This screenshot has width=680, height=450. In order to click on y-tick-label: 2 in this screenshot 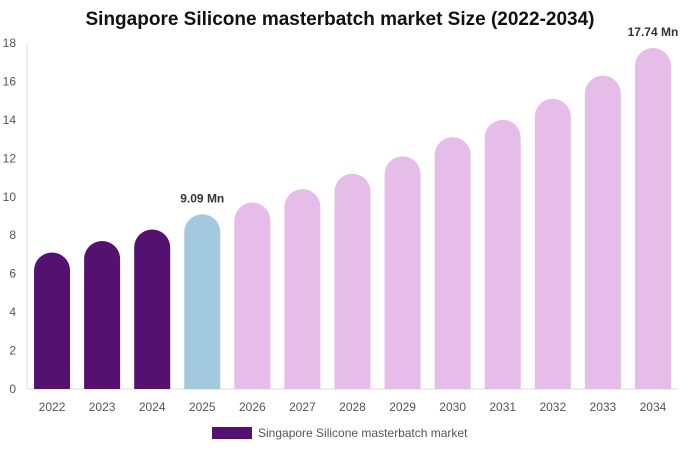, I will do `click(12, 351)`.